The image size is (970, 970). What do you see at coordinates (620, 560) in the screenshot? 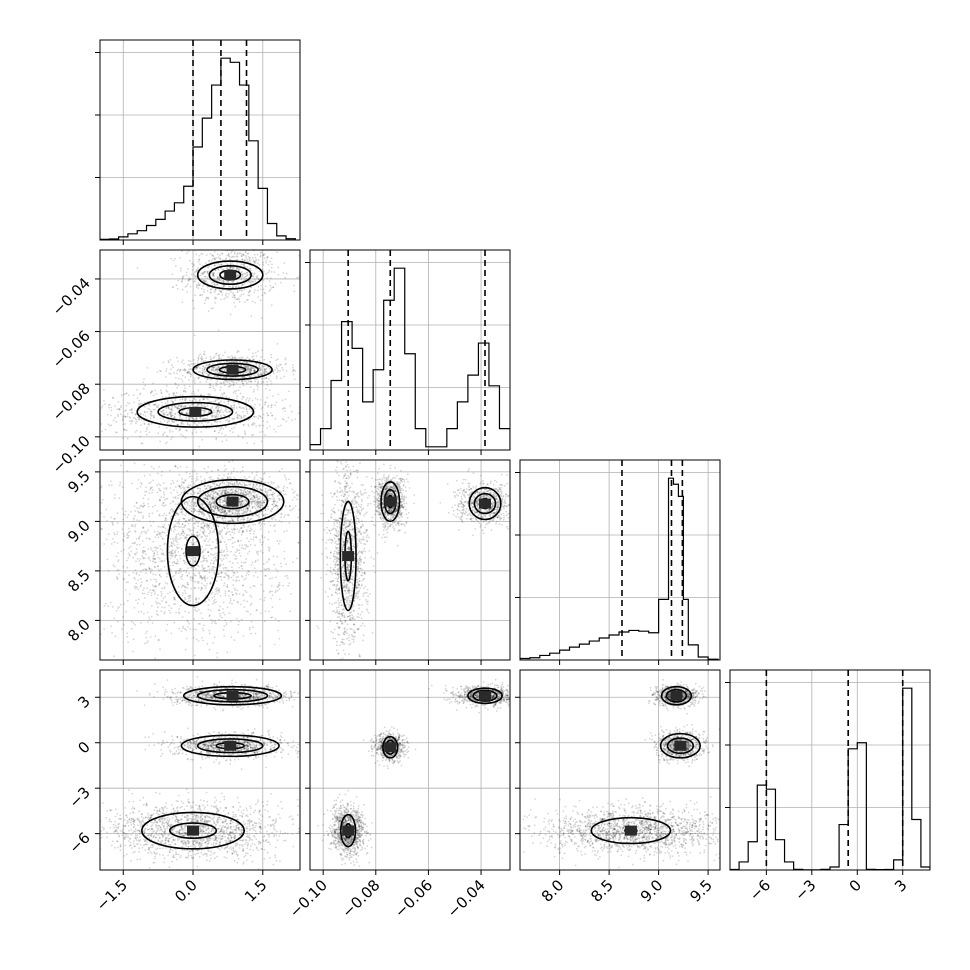
I see `panel-frame` at bounding box center [620, 560].